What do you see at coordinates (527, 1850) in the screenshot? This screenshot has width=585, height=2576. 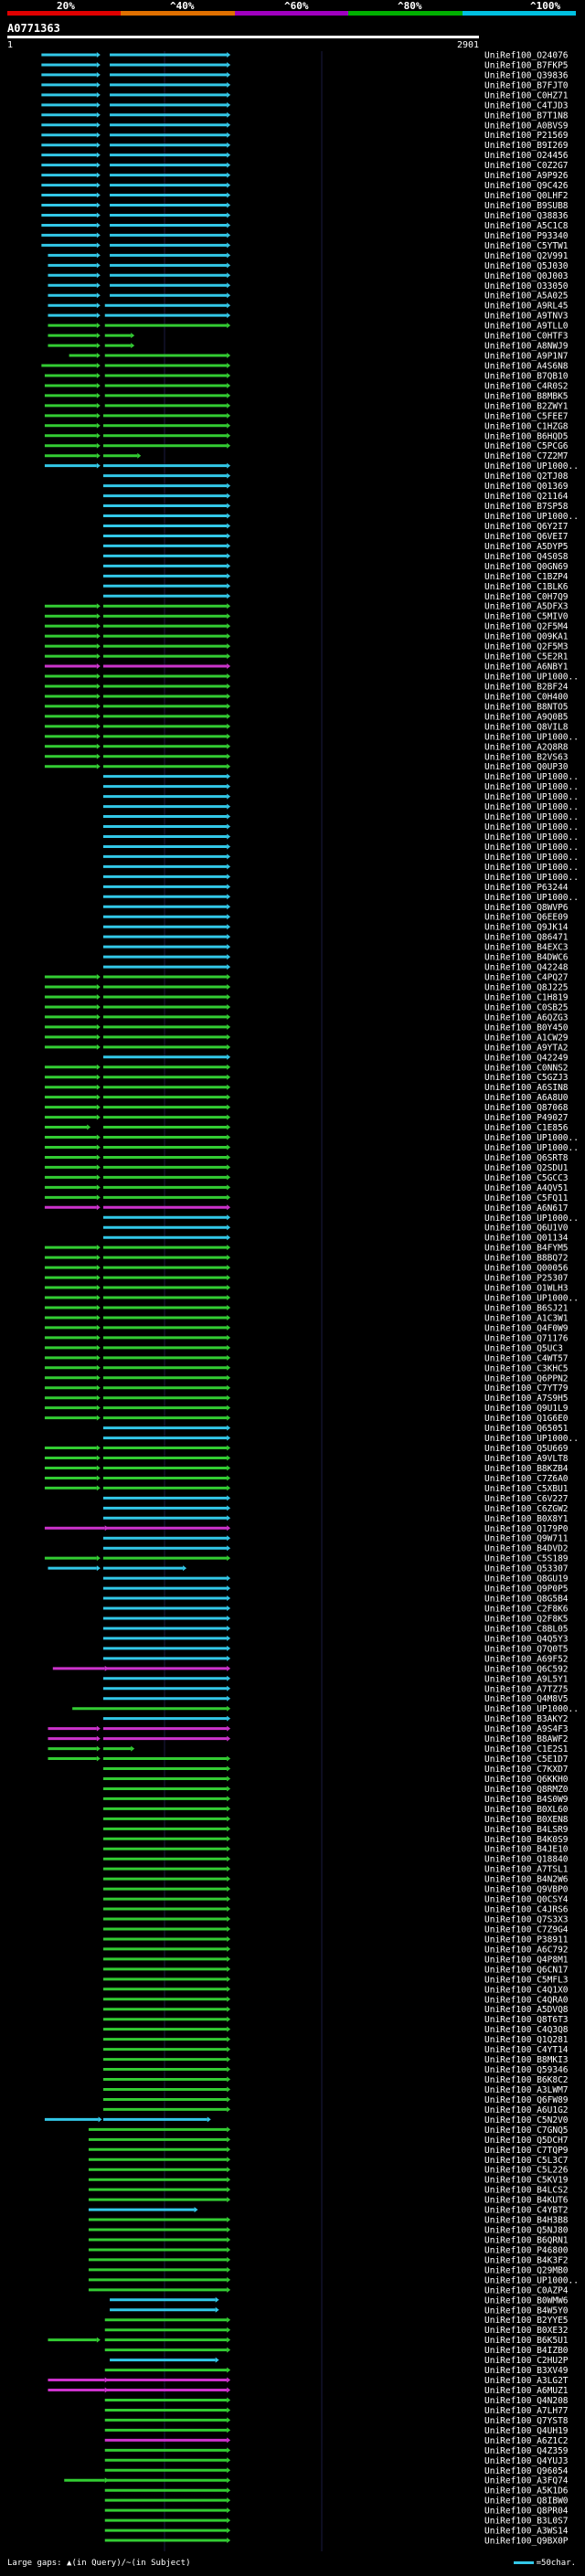 I see `hit-label-179: UniRef100_B4JE10` at bounding box center [527, 1850].